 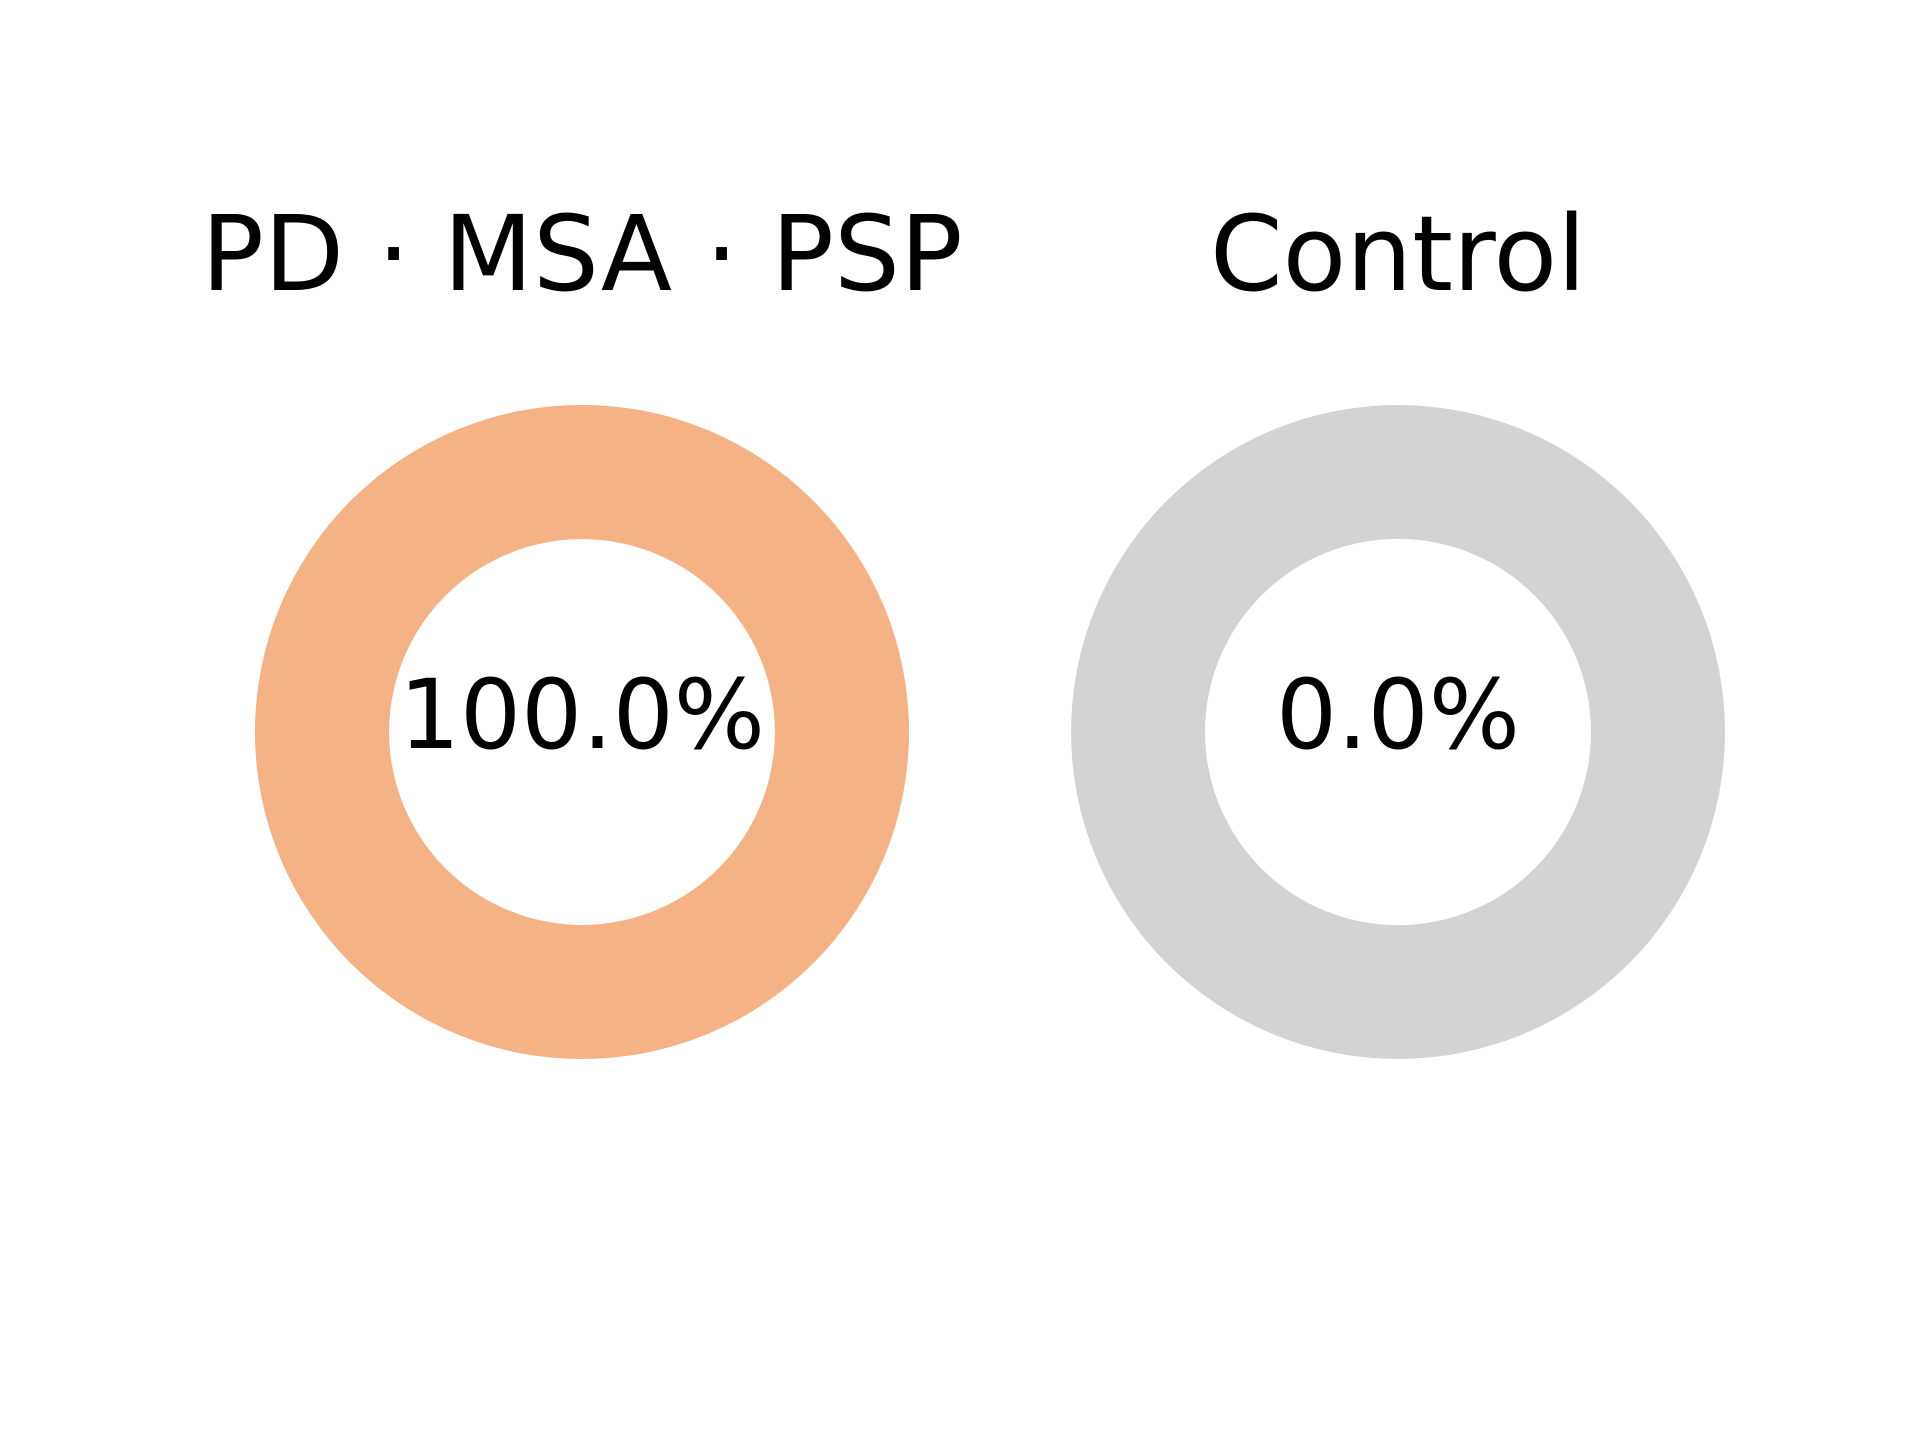 I want to click on donut-center-label: 0.0%, so click(x=1398, y=715).